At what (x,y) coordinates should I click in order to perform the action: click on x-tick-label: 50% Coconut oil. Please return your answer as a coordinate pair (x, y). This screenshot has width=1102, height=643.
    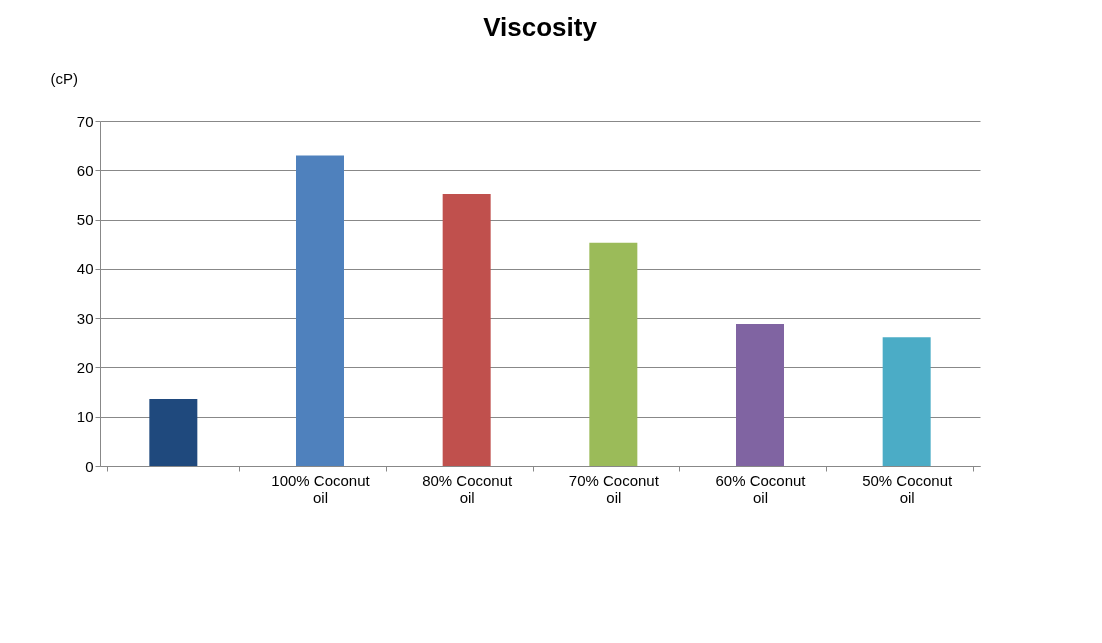
    Looking at the image, I should click on (908, 488).